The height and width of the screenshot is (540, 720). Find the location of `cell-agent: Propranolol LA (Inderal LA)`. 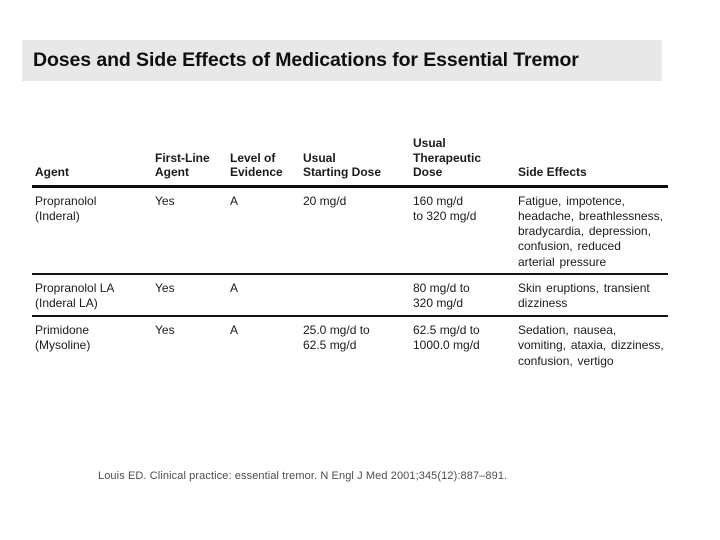

cell-agent: Propranolol LA (Inderal LA) is located at coordinates (92, 295).